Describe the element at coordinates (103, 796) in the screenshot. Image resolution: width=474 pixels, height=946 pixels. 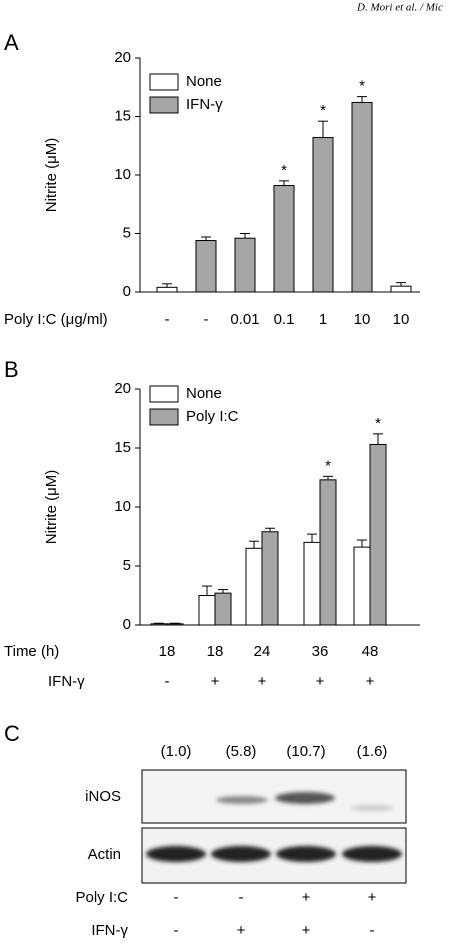
I see `blot-row-label: iNOS` at that location.